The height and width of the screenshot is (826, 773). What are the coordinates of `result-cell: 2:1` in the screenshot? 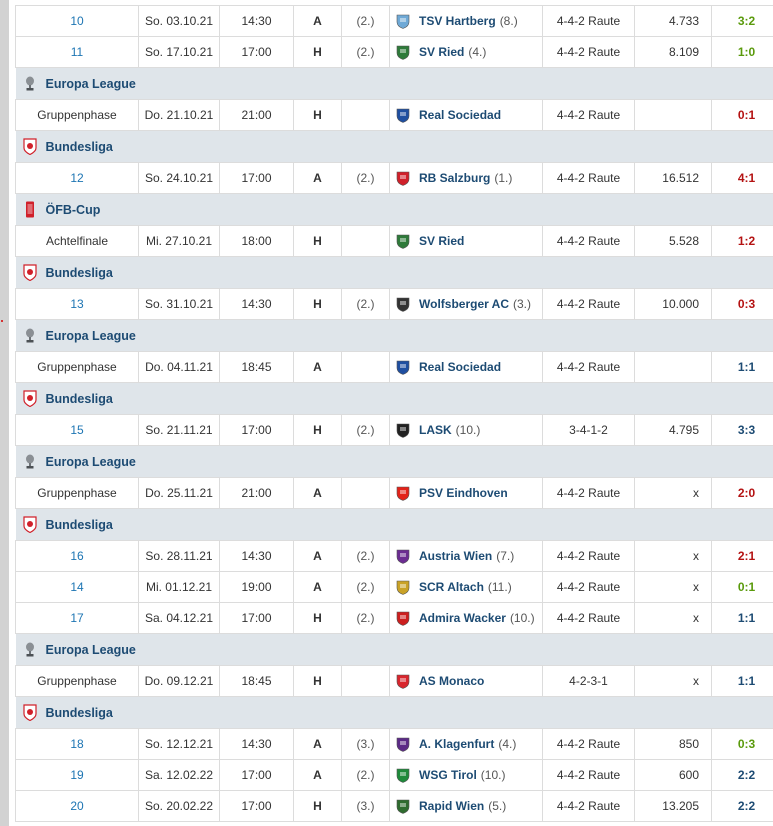 It's located at (742, 556).